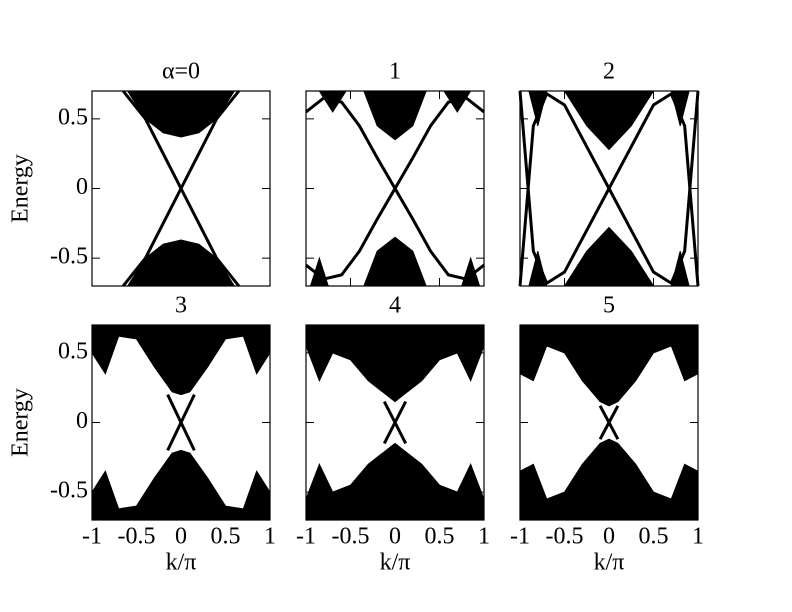 The width and height of the screenshot is (792, 612). I want to click on panel-title: 1, so click(395, 72).